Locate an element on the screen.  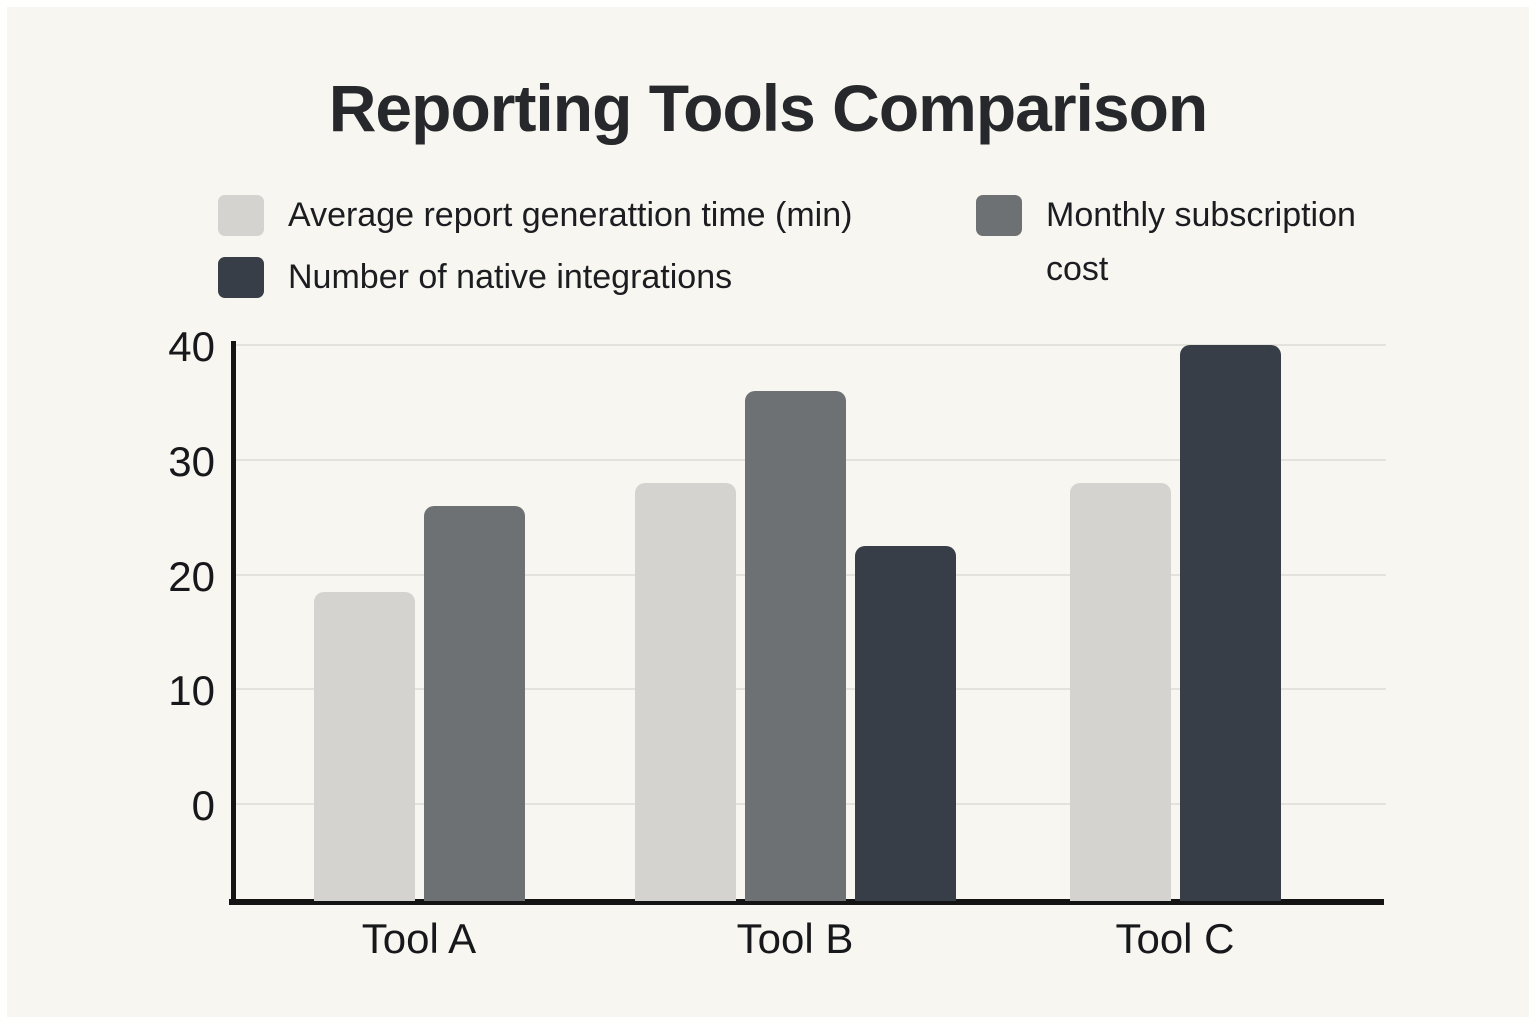
legend-label-monthly-cost: Monthly subscription cost is located at coordinates (1201, 242).